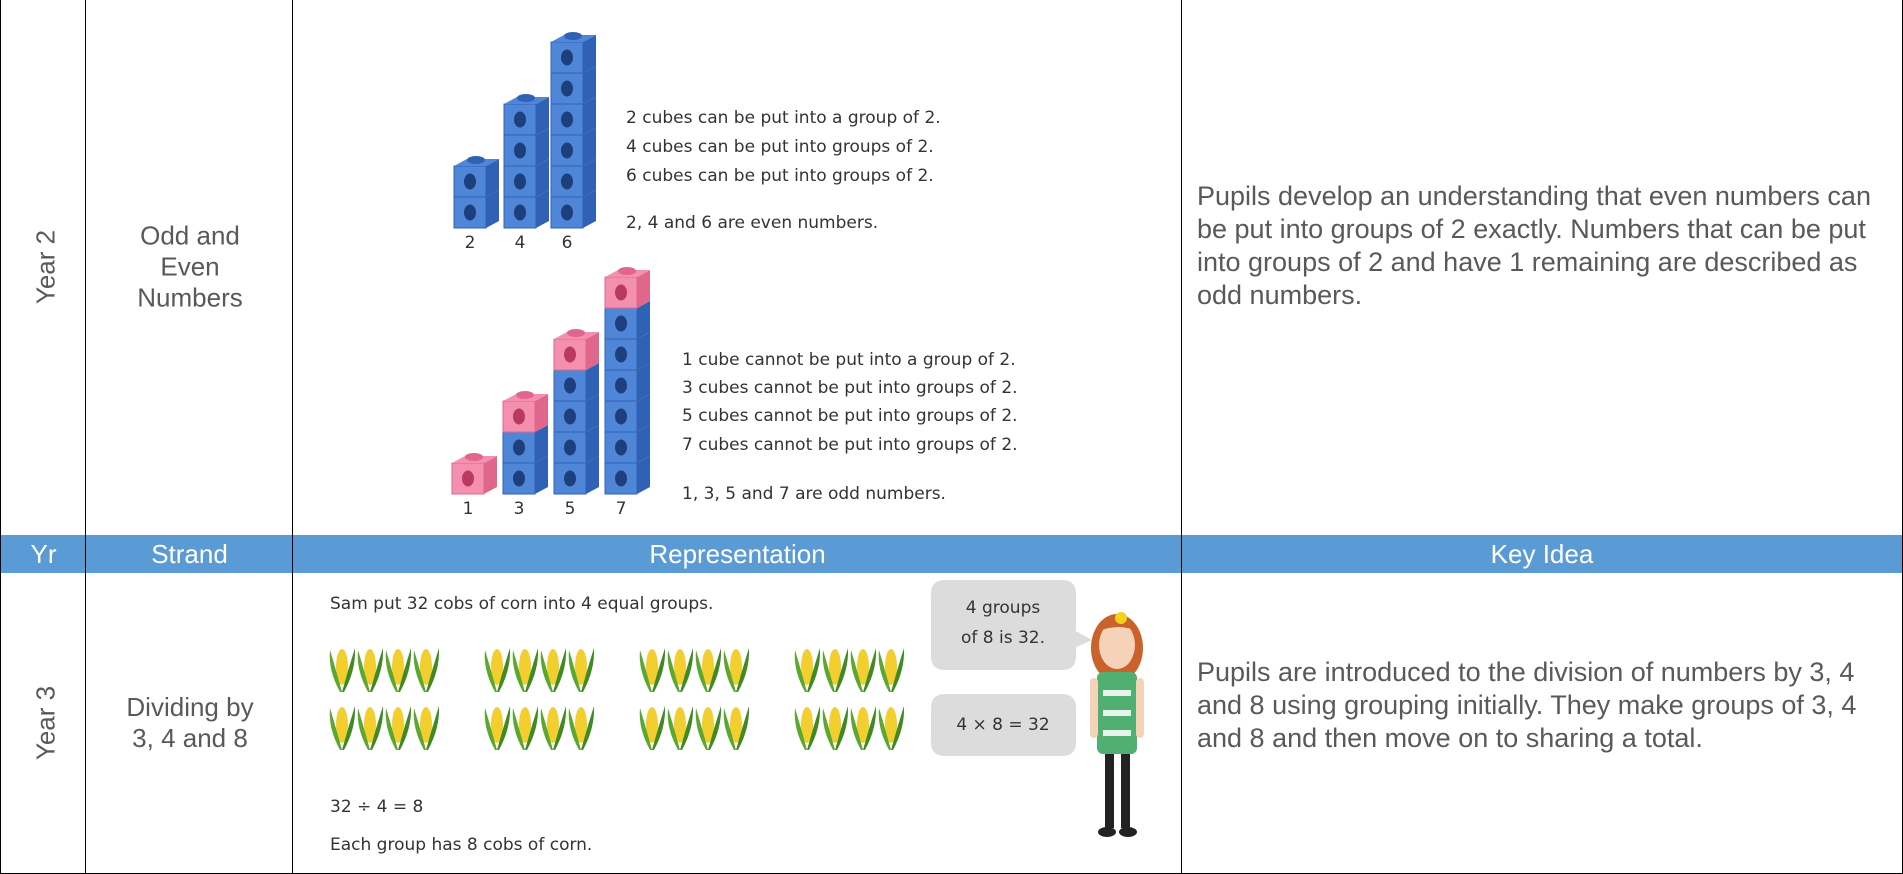  What do you see at coordinates (1117, 724) in the screenshot?
I see `girl-figure` at bounding box center [1117, 724].